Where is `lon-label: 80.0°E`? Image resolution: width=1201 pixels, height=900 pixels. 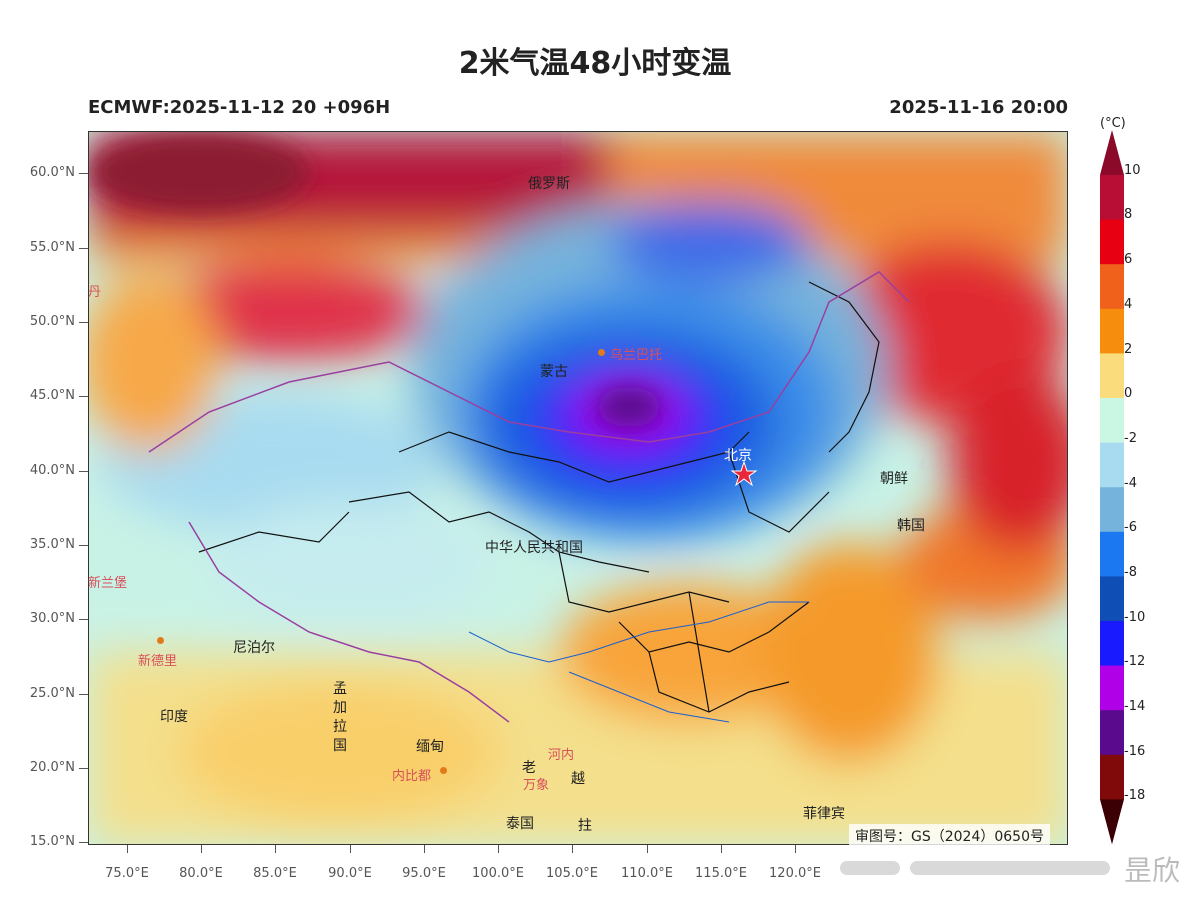 lon-label: 80.0°E is located at coordinates (201, 873).